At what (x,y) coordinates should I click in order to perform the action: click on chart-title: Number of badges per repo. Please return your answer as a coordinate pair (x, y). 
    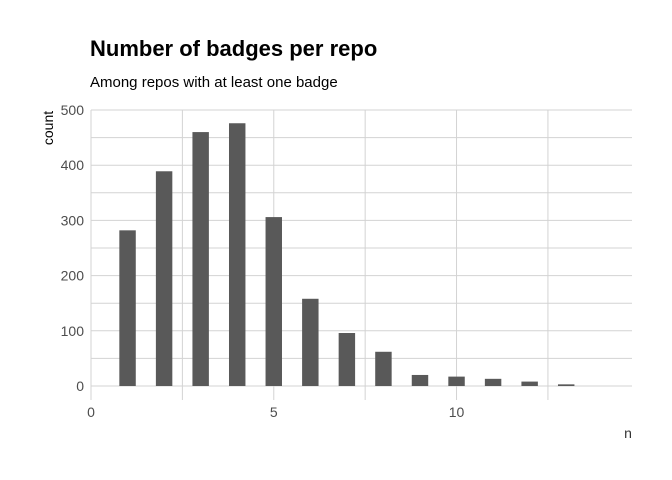
    Looking at the image, I should click on (234, 48).